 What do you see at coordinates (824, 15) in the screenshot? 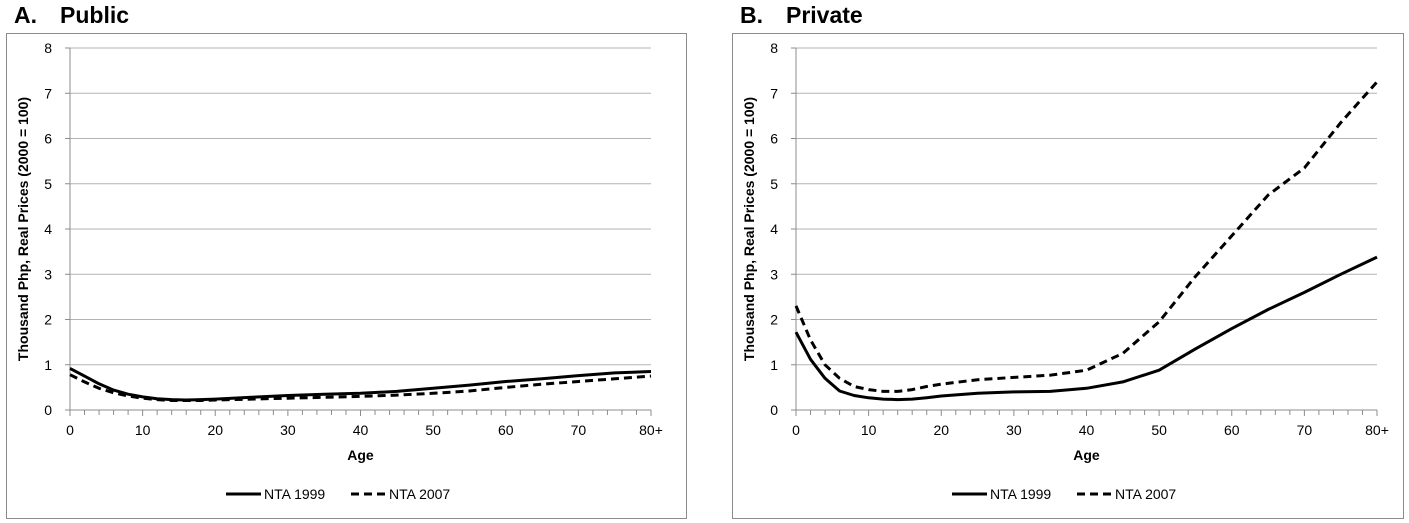
I see `panel-b-name: Private` at bounding box center [824, 15].